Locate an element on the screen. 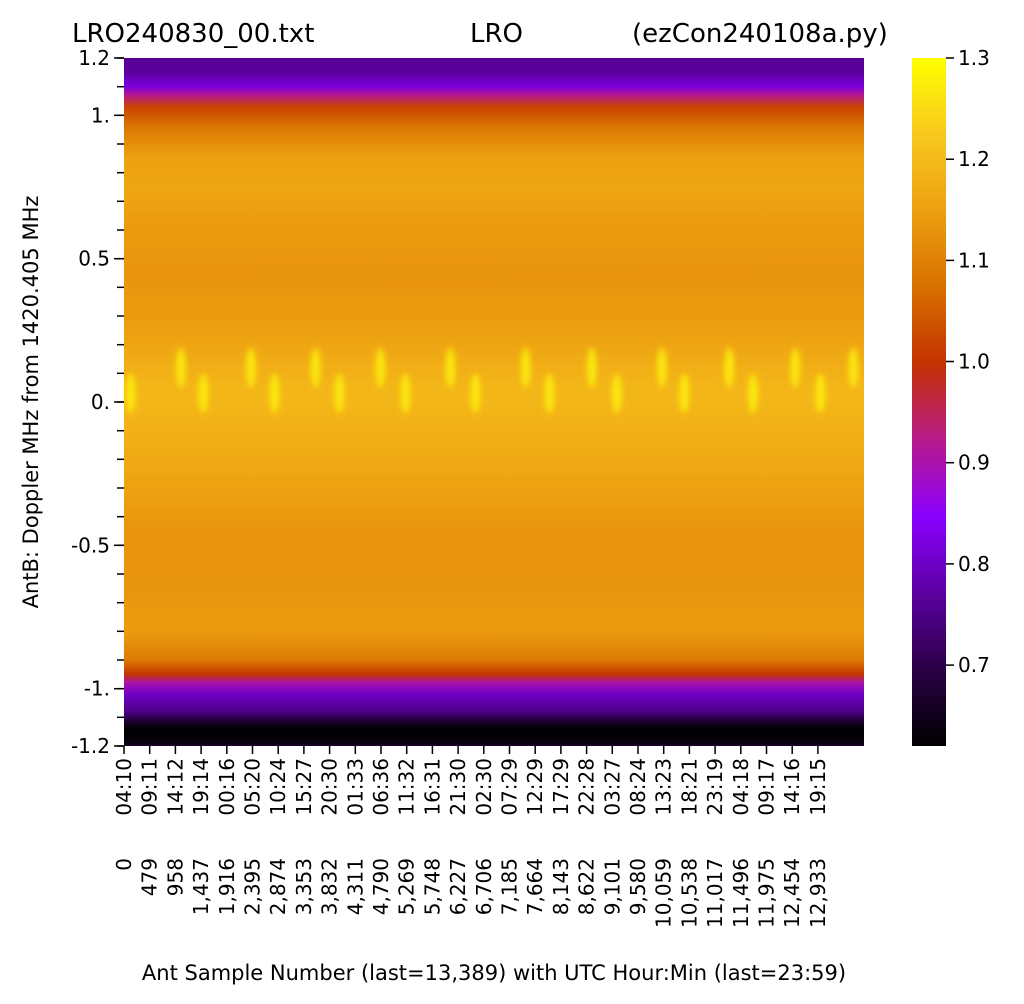 Image resolution: width=1024 pixels, height=1004 pixels. colorbar-tick-label: 1.3 is located at coordinates (974, 58).